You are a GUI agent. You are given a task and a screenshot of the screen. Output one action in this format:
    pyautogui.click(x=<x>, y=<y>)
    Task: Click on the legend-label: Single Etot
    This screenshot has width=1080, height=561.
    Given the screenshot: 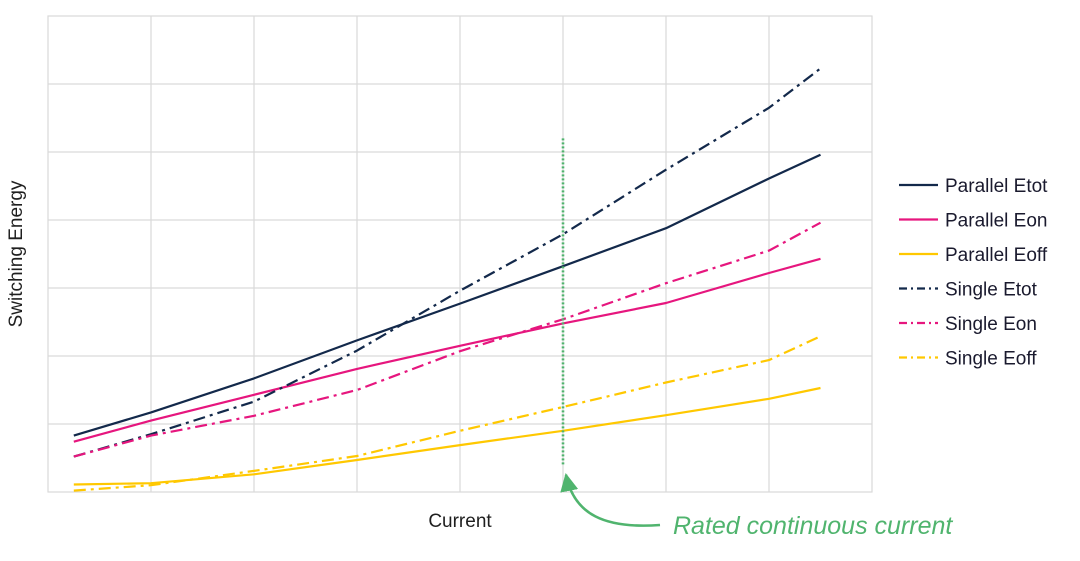 What is the action you would take?
    pyautogui.click(x=991, y=290)
    